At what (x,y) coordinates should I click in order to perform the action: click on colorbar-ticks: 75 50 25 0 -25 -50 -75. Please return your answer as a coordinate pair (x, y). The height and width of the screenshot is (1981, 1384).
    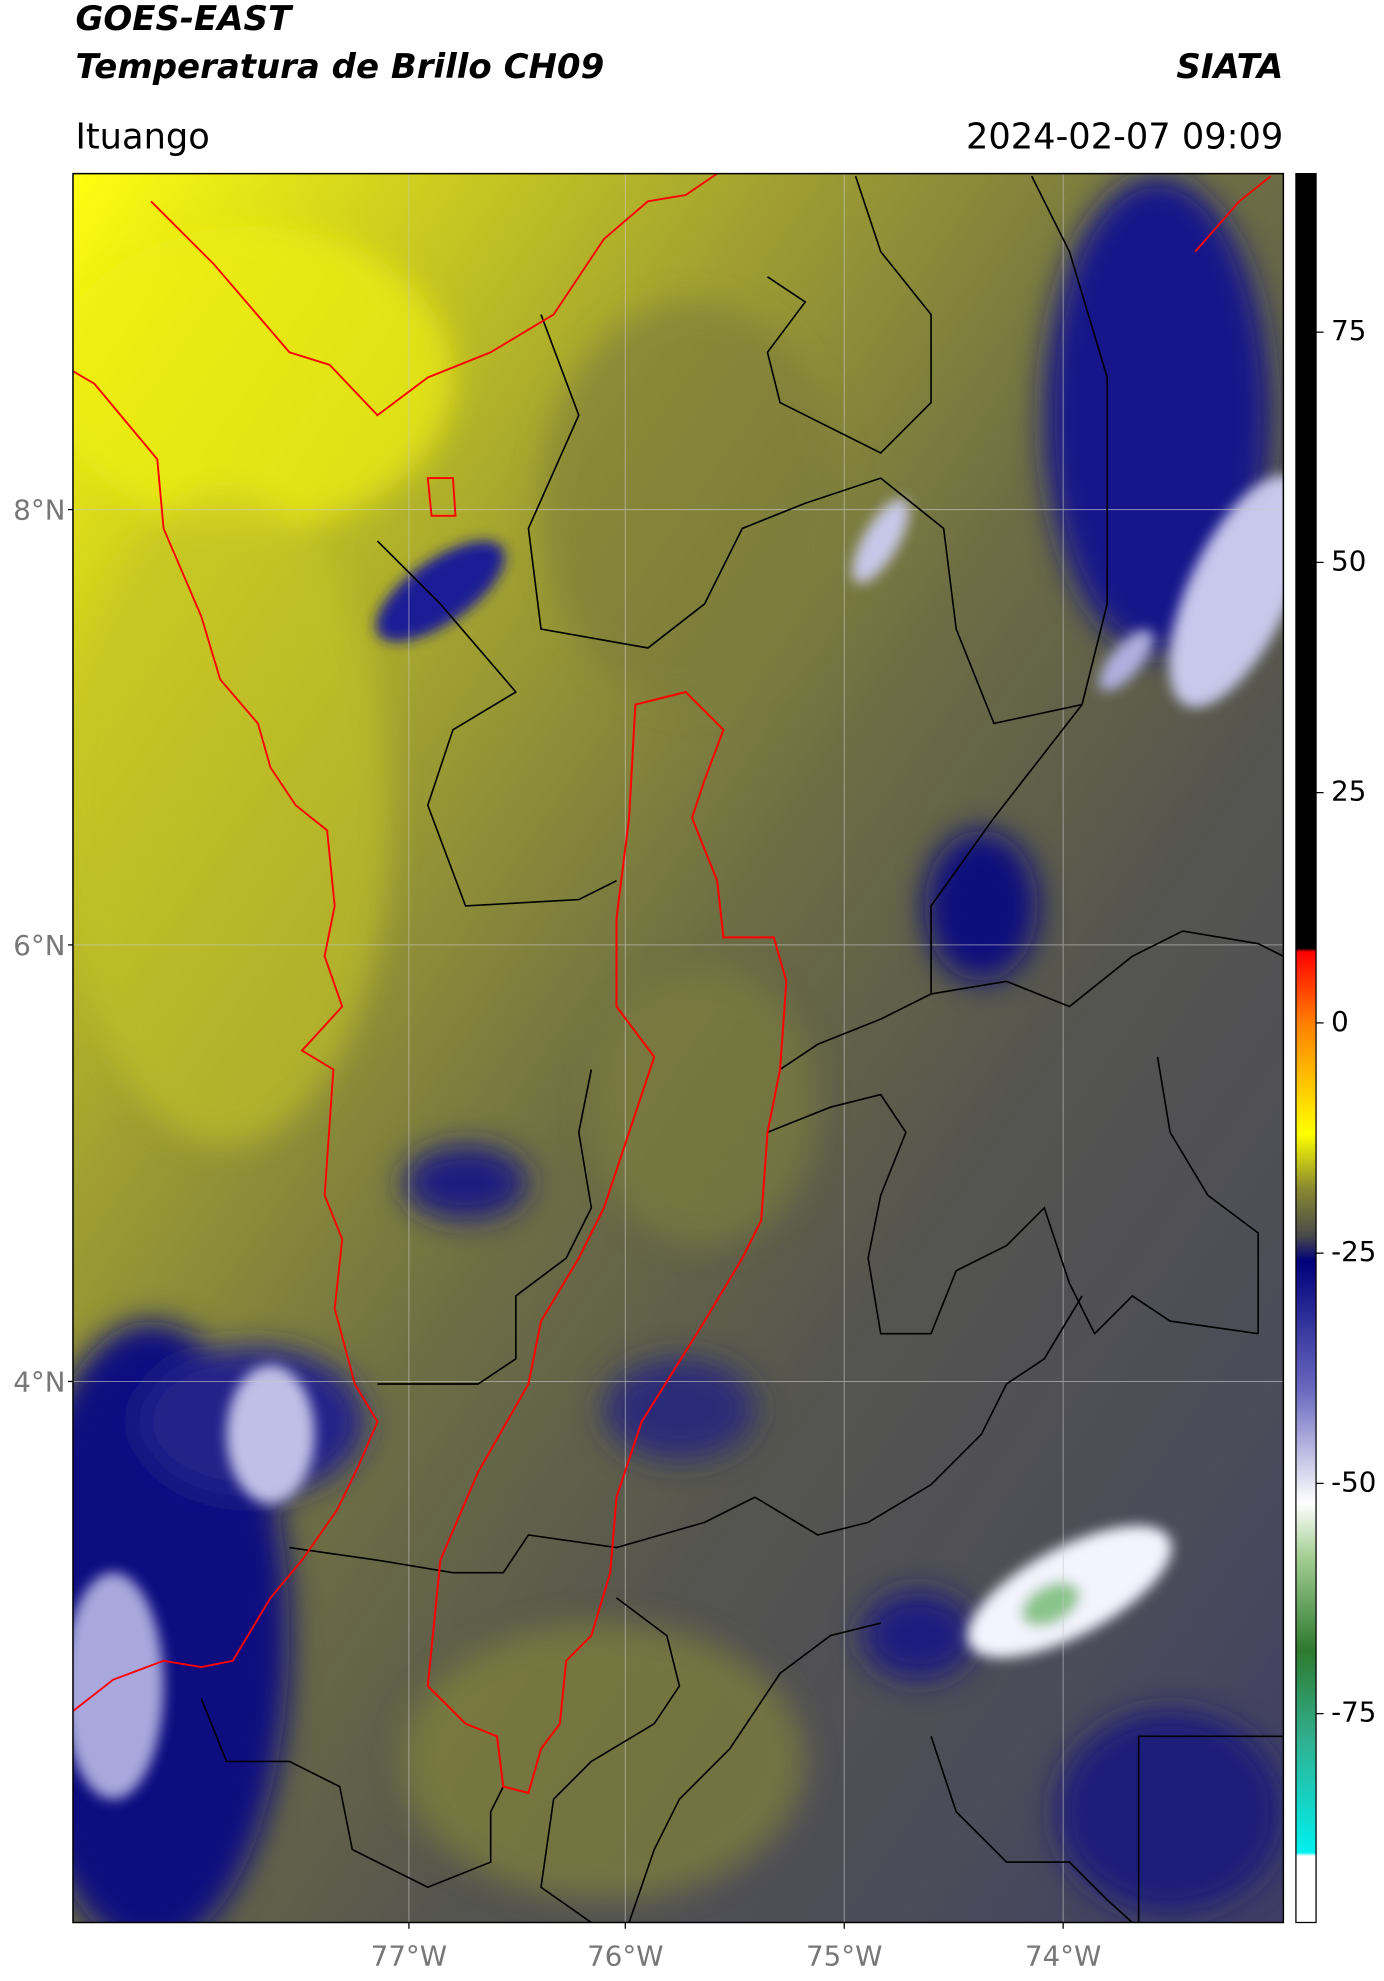
    Looking at the image, I should click on (1346, 1021).